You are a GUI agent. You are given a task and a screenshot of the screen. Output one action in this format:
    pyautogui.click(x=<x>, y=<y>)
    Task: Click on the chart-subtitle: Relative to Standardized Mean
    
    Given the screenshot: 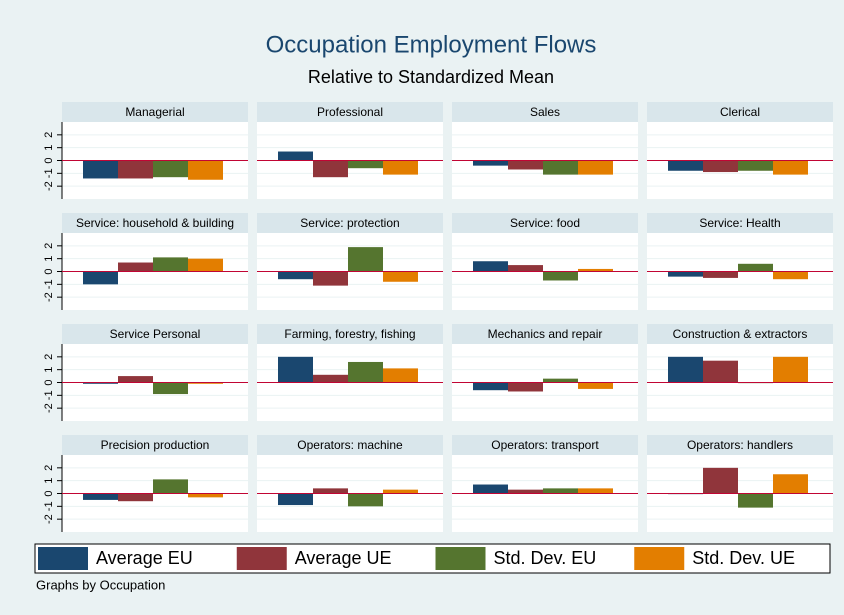 What is the action you would take?
    pyautogui.click(x=431, y=77)
    